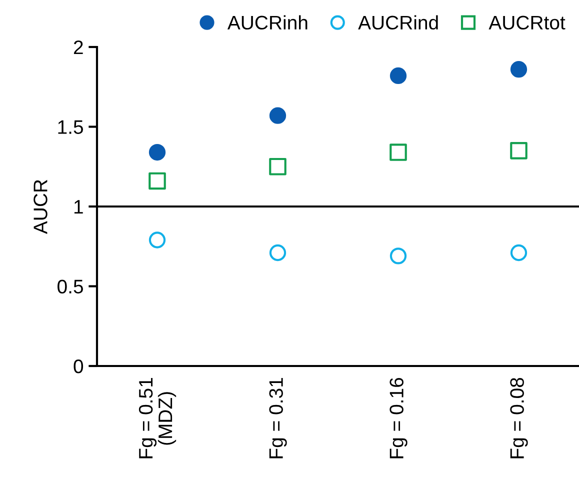  I want to click on x-tick-label: Fg = 0.31, so click(278, 418).